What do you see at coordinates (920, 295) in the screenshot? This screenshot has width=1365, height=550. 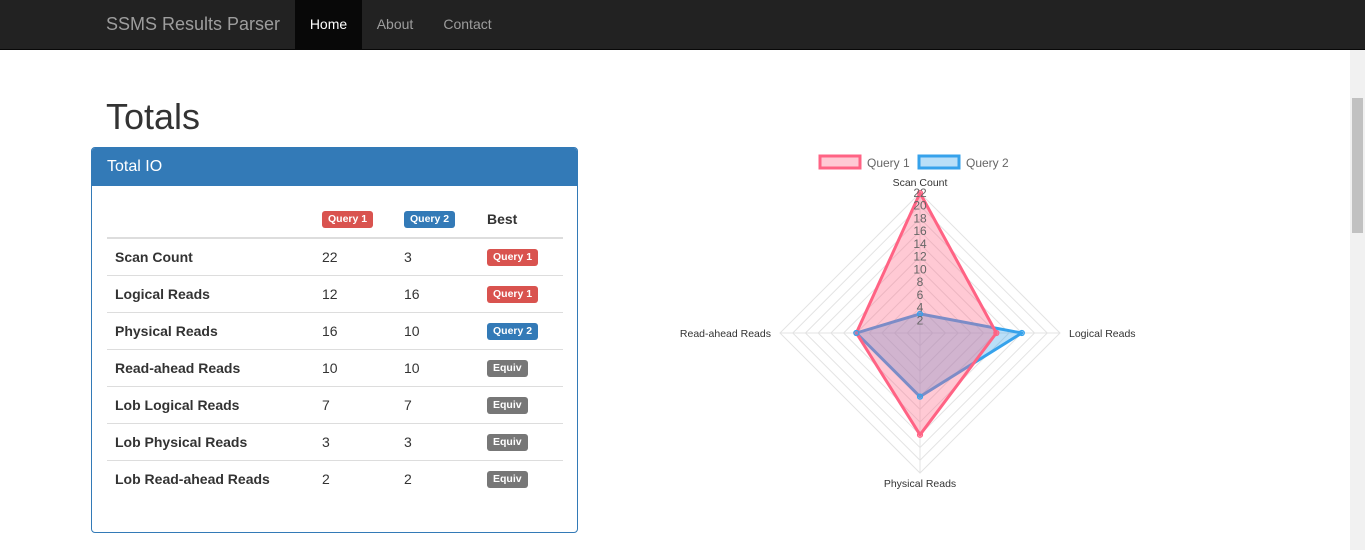 I see `tick-label: 6` at bounding box center [920, 295].